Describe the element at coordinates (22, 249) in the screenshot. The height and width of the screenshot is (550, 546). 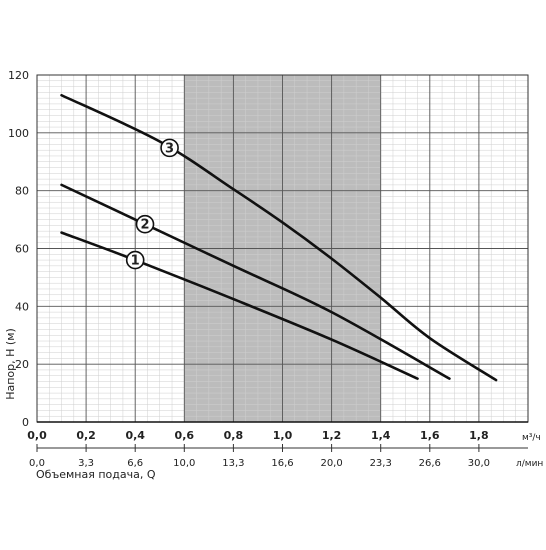
I see `y-tick-label: 60` at that location.